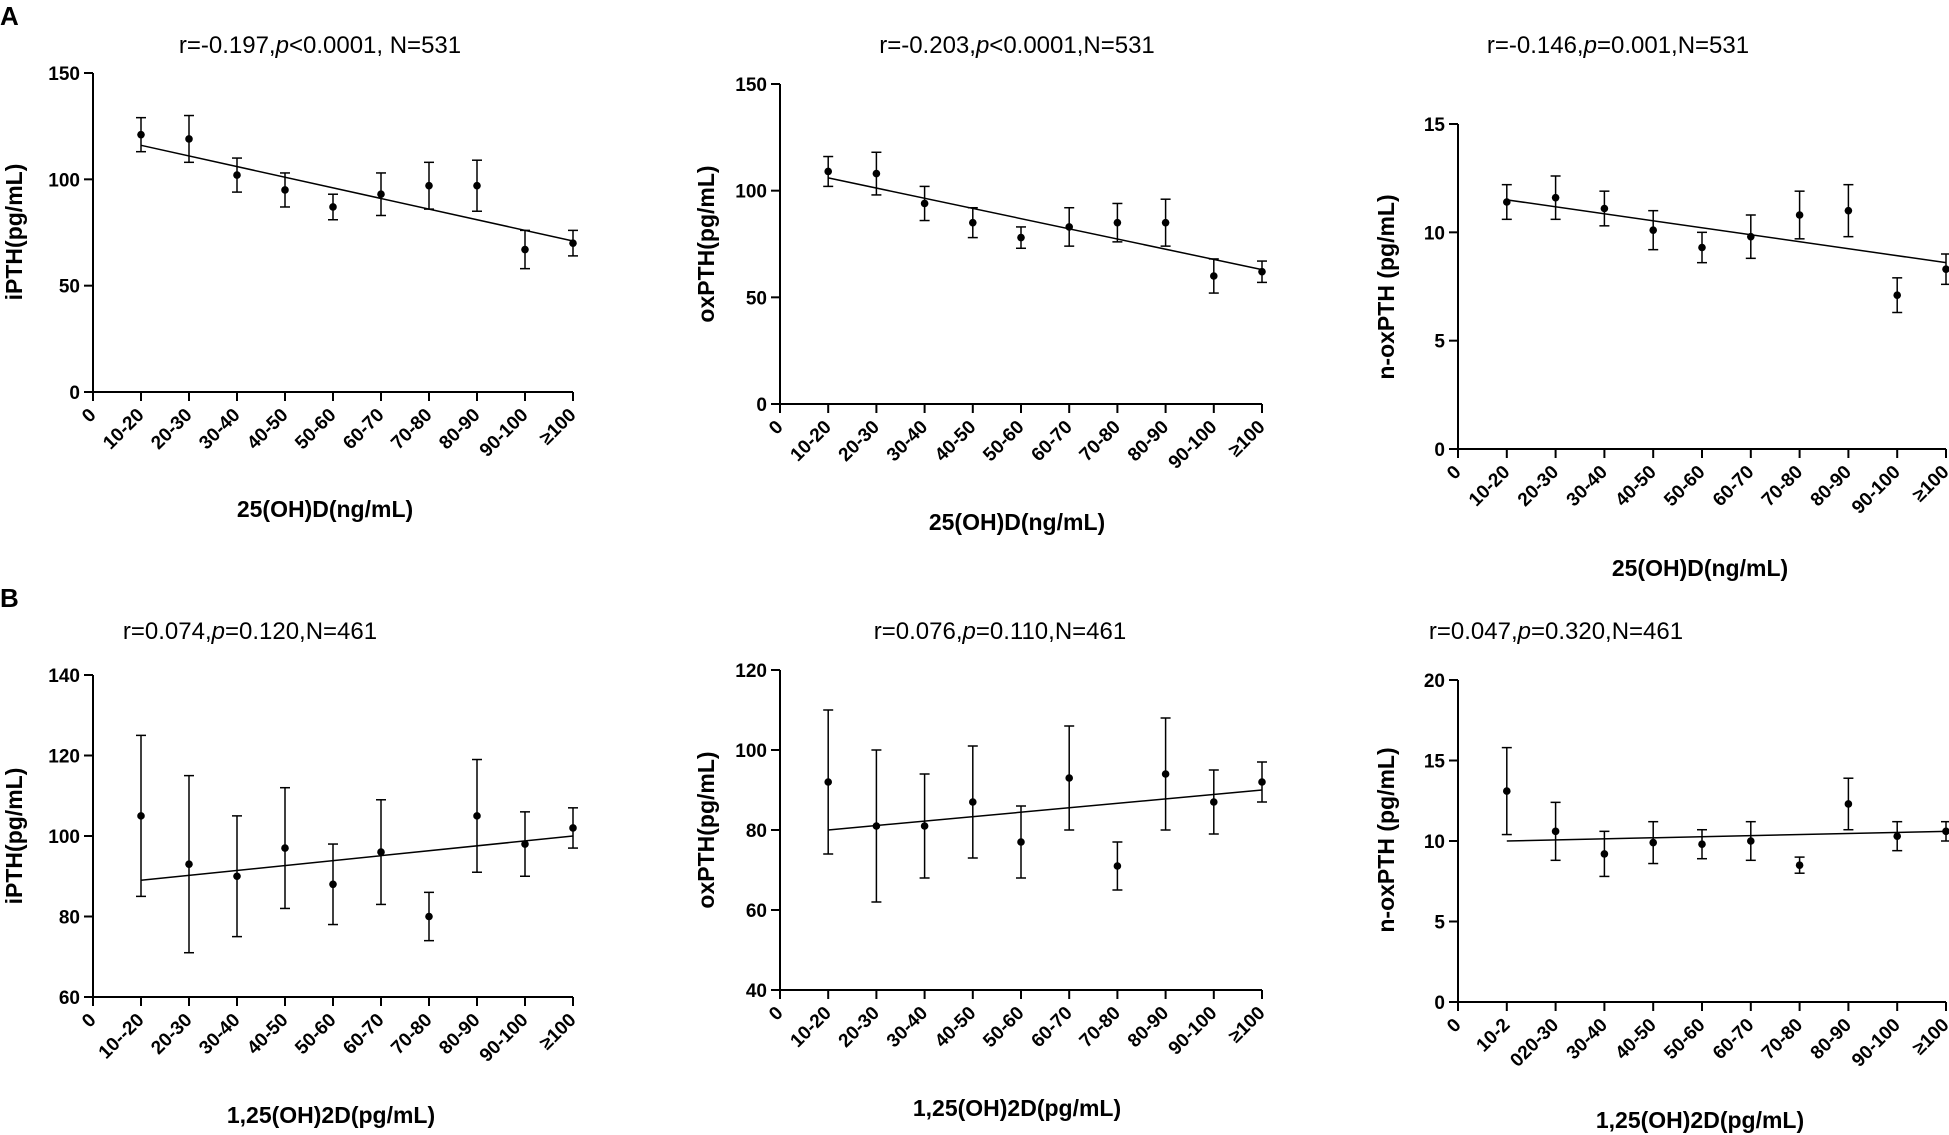 The width and height of the screenshot is (1949, 1135). What do you see at coordinates (375, 45) in the screenshot?
I see `stat-rest: <0.0001, N=531` at bounding box center [375, 45].